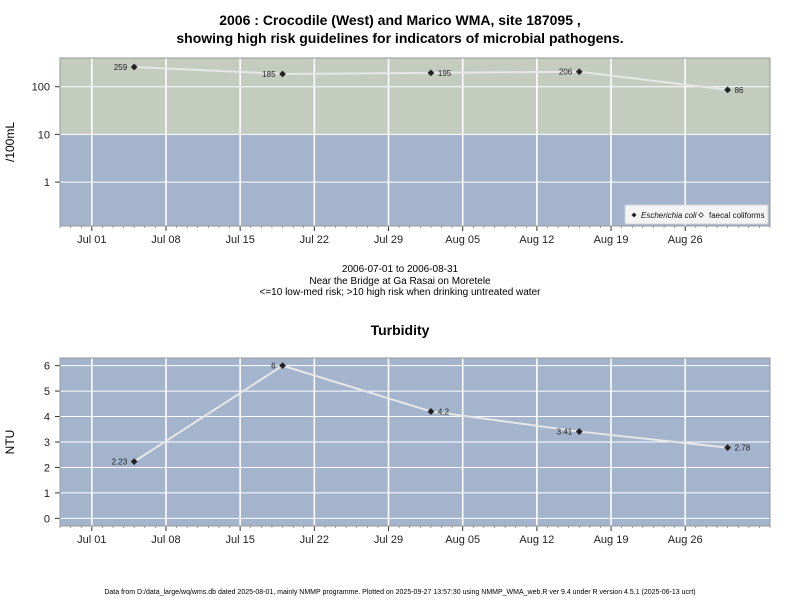  Describe the element at coordinates (611, 240) in the screenshot. I see `ecoli-x-tick-label: Aug 19` at that location.